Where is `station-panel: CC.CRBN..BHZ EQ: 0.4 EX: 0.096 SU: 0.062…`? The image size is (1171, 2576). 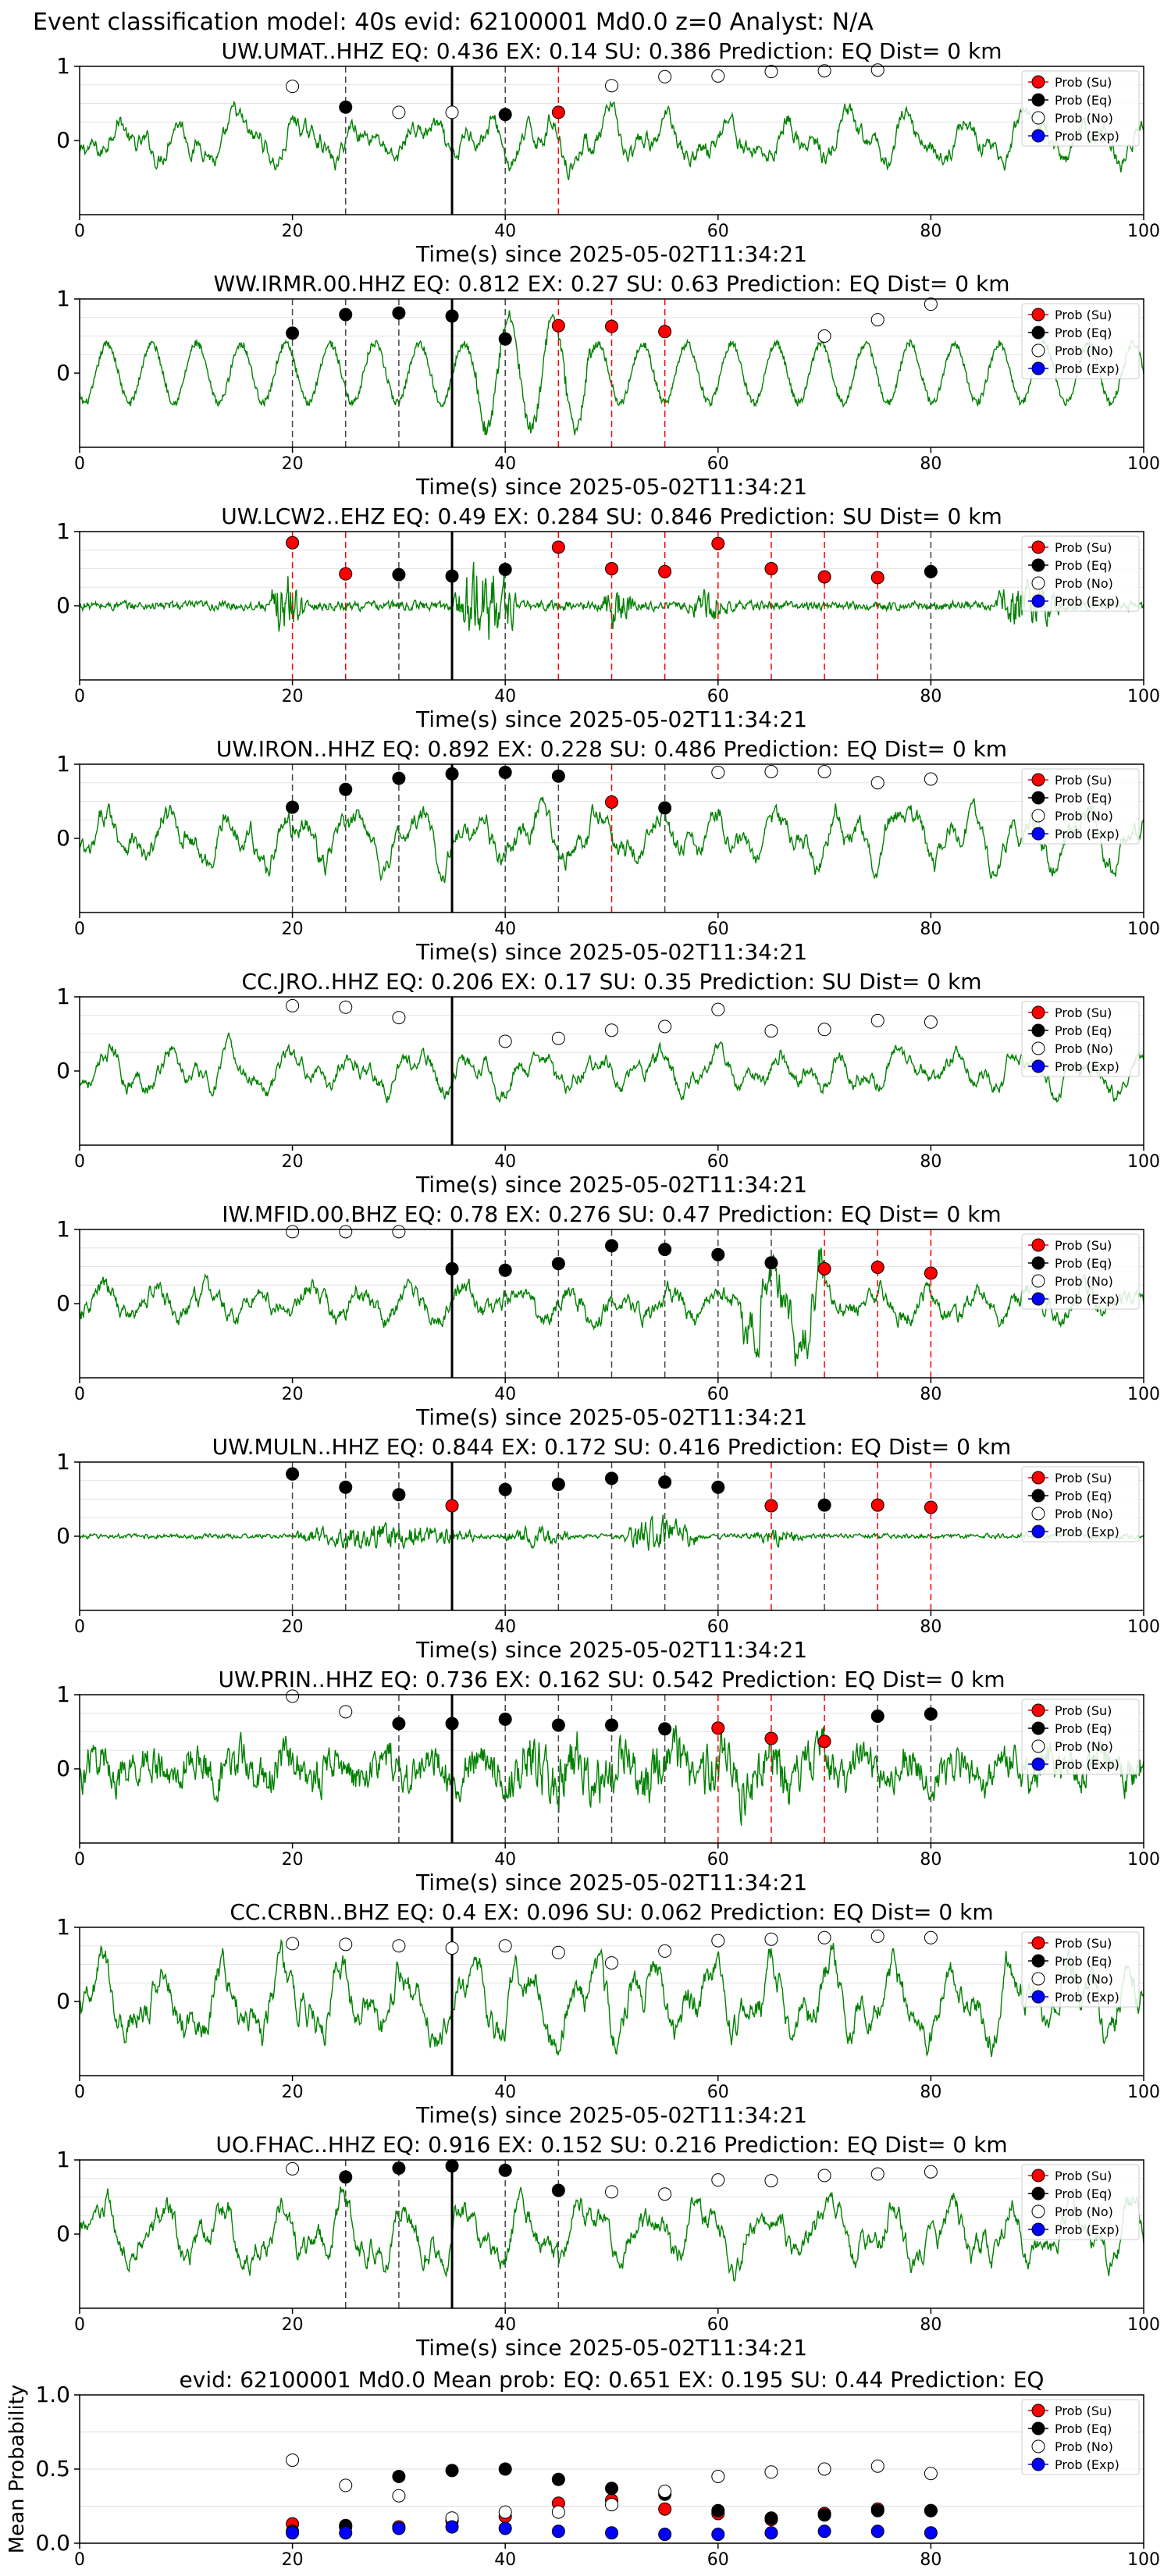 station-panel: CC.CRBN..BHZ EQ: 0.4 EX: 0.096 SU: 0.062… is located at coordinates (608, 2013).